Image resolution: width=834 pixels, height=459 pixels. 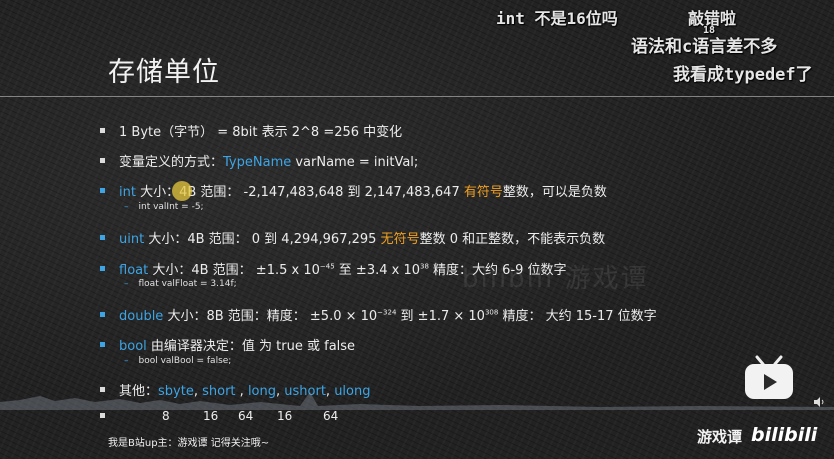 What do you see at coordinates (219, 391) in the screenshot?
I see `short-keyword: short` at bounding box center [219, 391].